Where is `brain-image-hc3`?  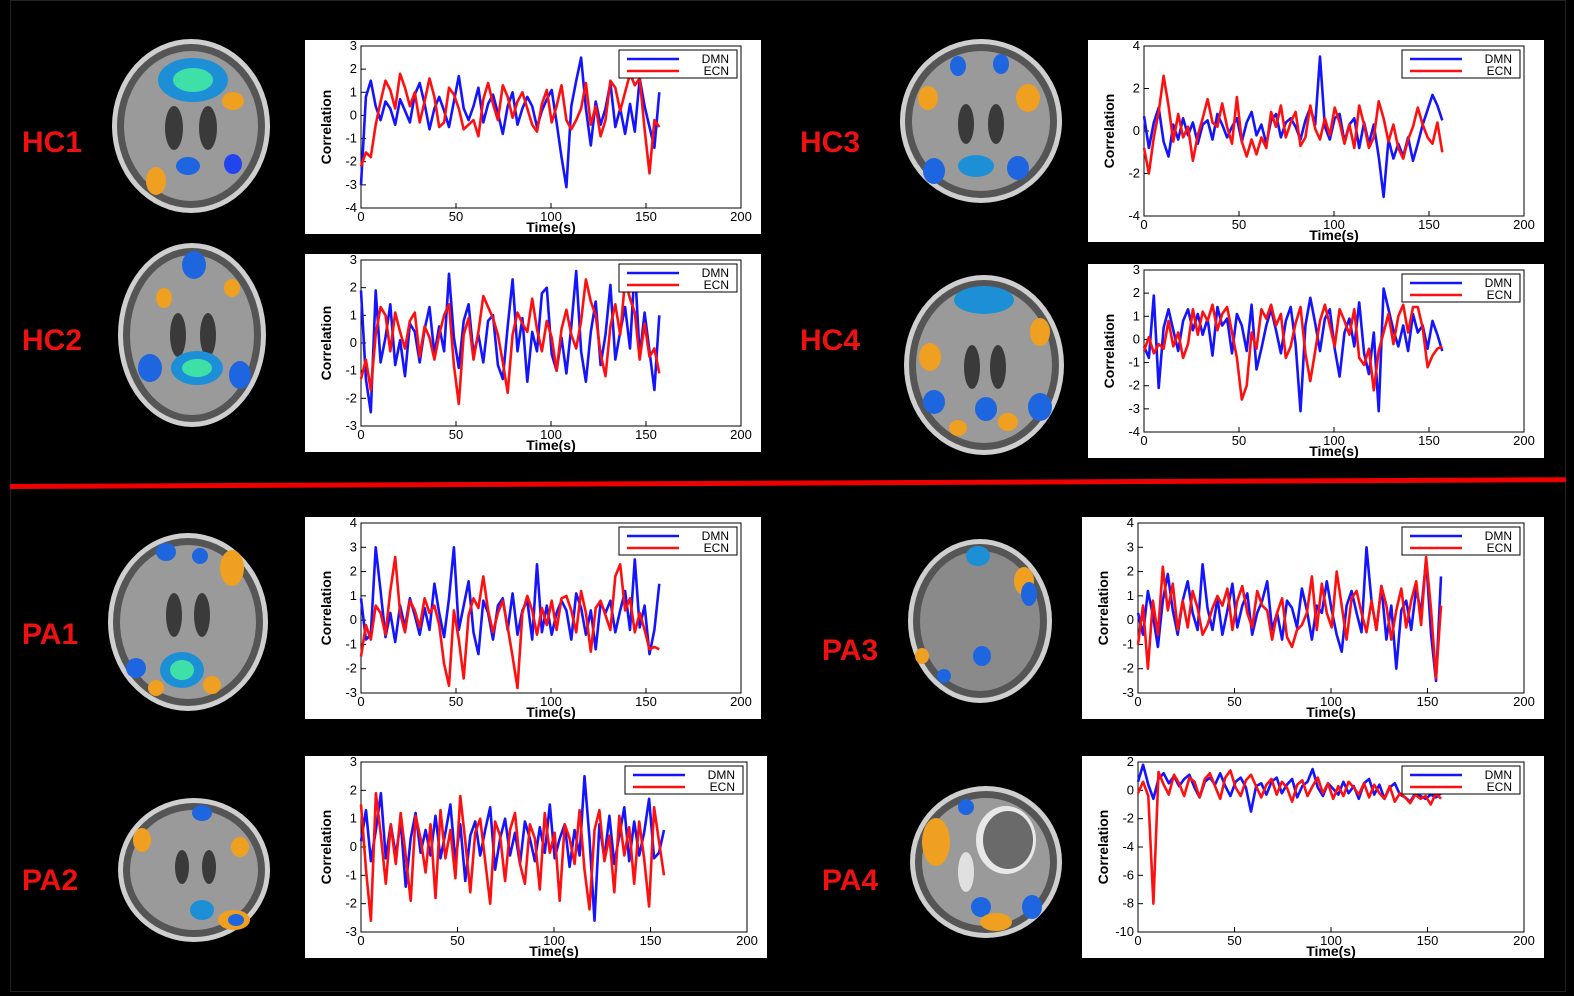 brain-image-hc3 is located at coordinates (981, 121).